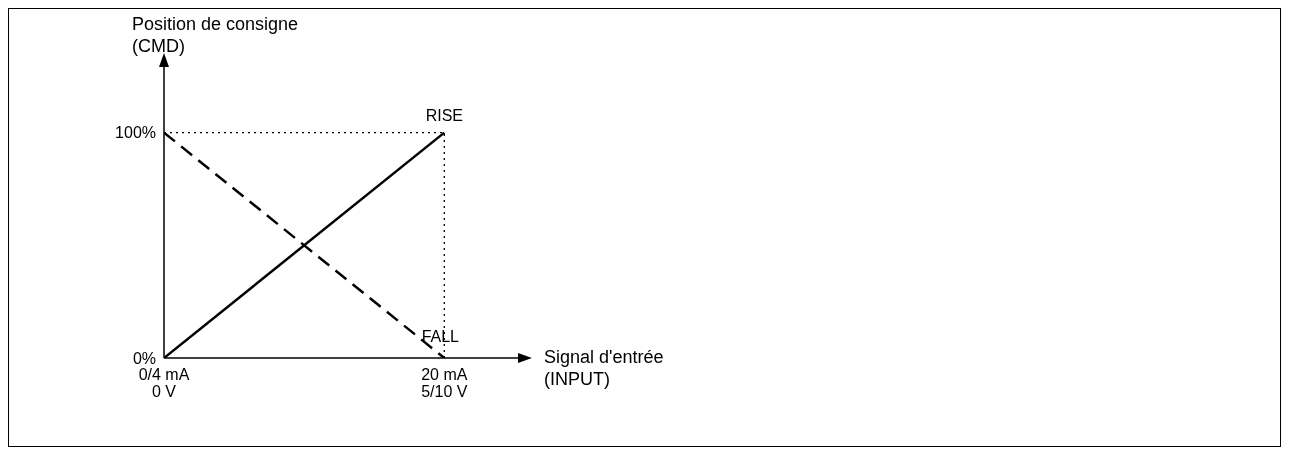 The width and height of the screenshot is (1291, 457). What do you see at coordinates (444, 383) in the screenshot?
I see `x-tick-label: 20 mA 5/10 V` at bounding box center [444, 383].